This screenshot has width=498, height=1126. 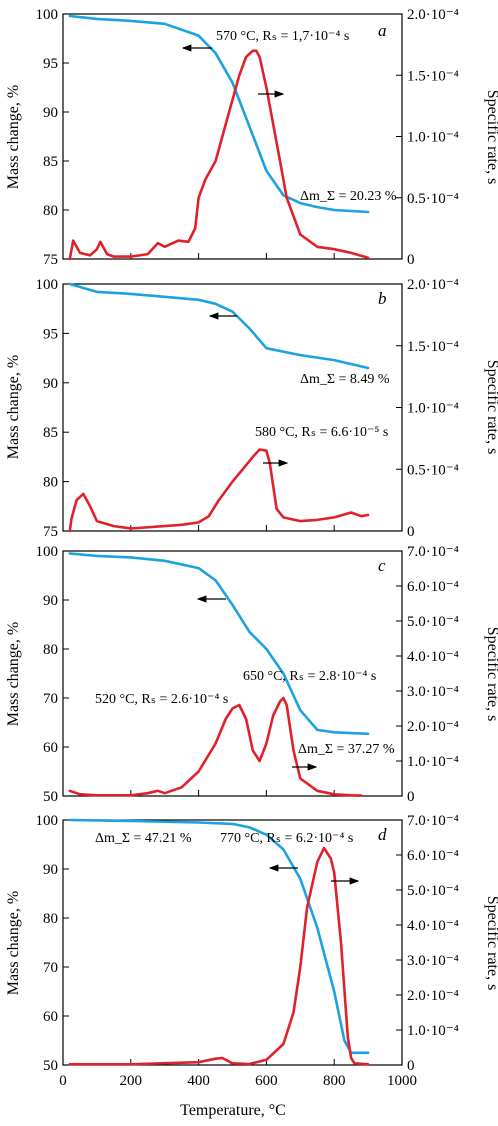 What do you see at coordinates (491, 674) in the screenshot?
I see `y-right-title-c: Specific rate, s` at bounding box center [491, 674].